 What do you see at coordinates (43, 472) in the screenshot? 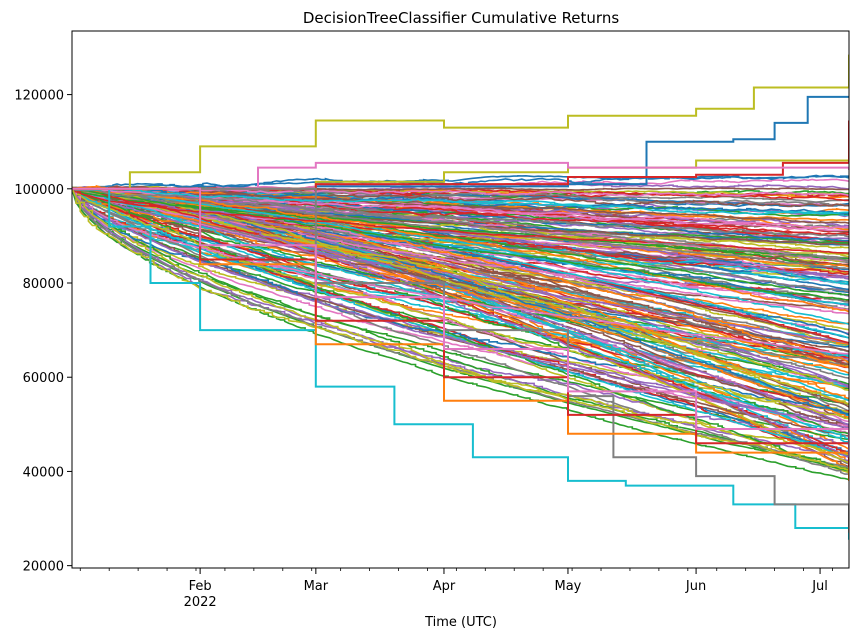
I see `y-tick-label: 40000` at bounding box center [43, 472].